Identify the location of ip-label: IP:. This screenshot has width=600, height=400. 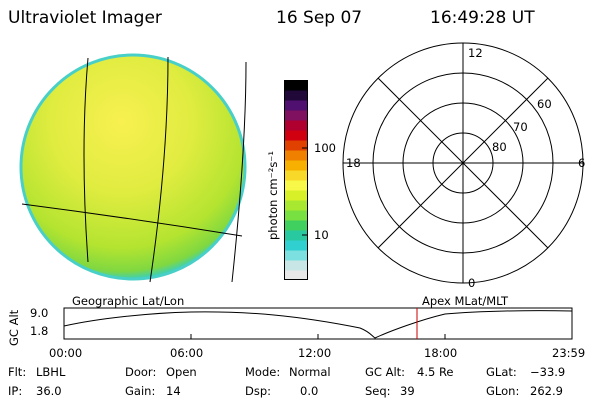
(15, 391).